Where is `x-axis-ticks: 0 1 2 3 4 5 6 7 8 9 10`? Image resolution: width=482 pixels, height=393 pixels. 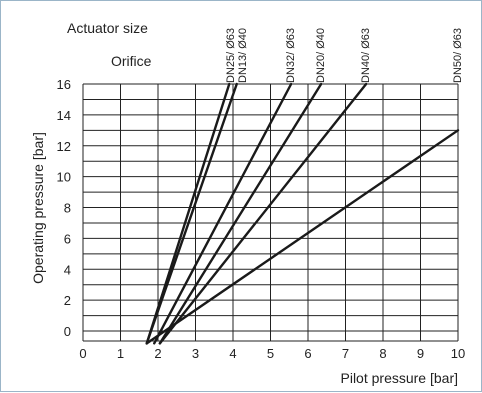
x-axis-ticks: 0 1 2 3 4 5 6 7 8 9 10 is located at coordinates (272, 353).